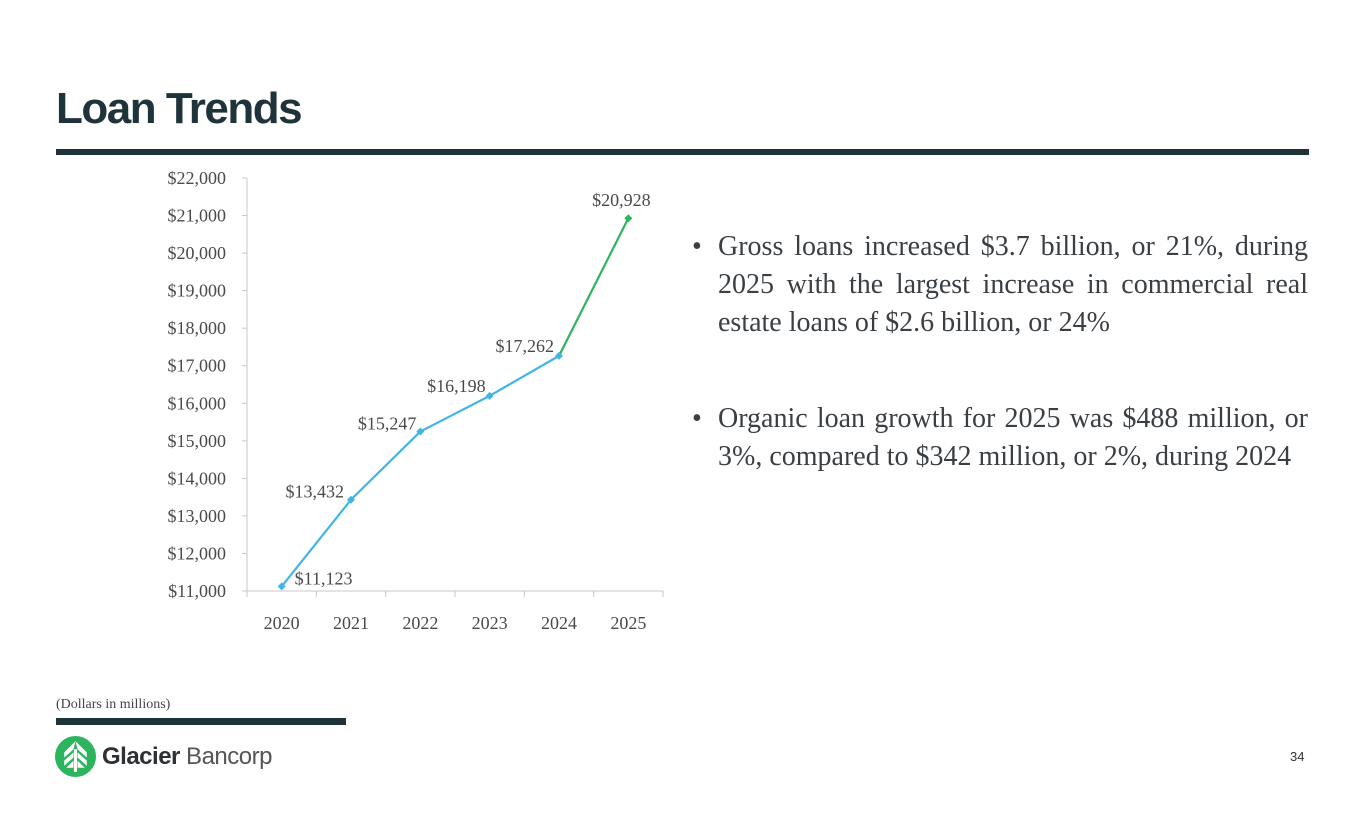  What do you see at coordinates (490, 623) in the screenshot?
I see `x-tick-label: 2023` at bounding box center [490, 623].